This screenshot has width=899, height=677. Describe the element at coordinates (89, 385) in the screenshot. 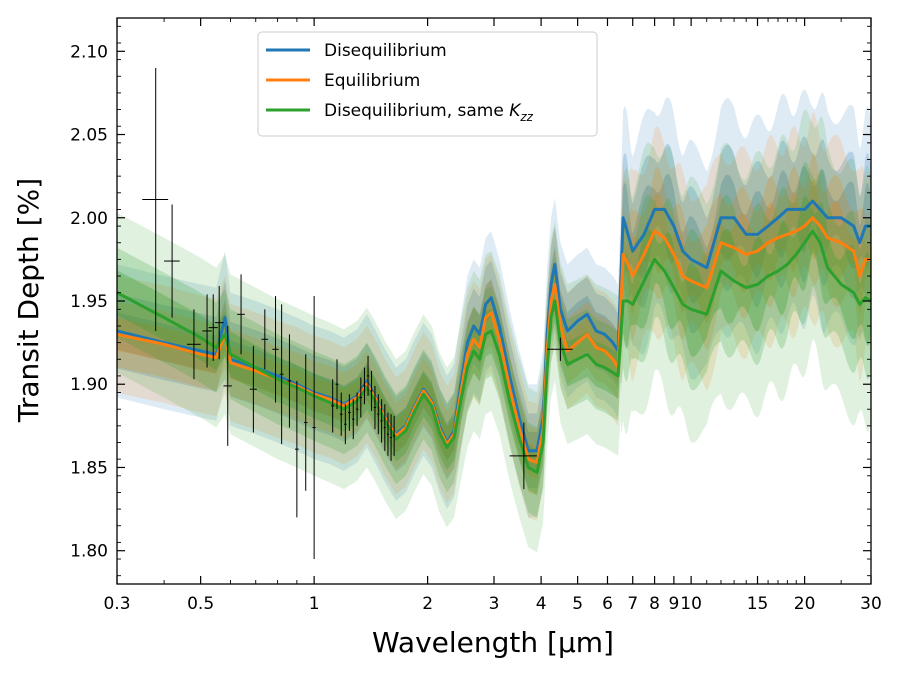

I see `y-tick-label: 1.90` at that location.